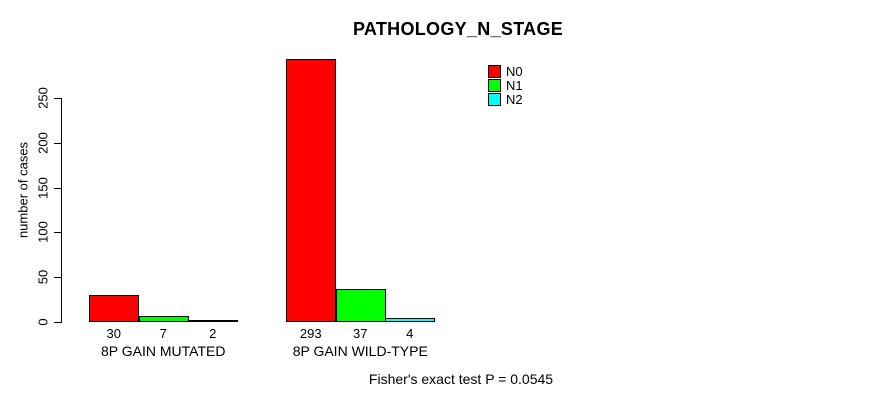 The image size is (890, 400). I want to click on bar-value-label: 293, so click(310, 333).